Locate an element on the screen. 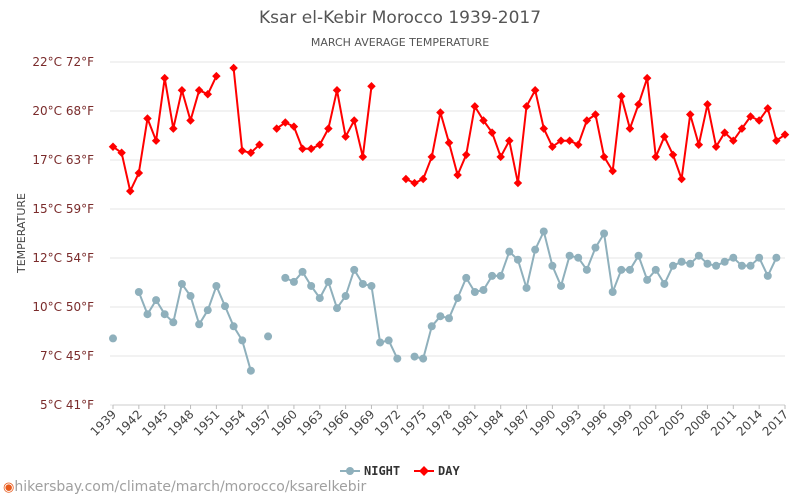 This screenshot has height=500, width=800. map-pin-icon: ◉ is located at coordinates (9, 487).